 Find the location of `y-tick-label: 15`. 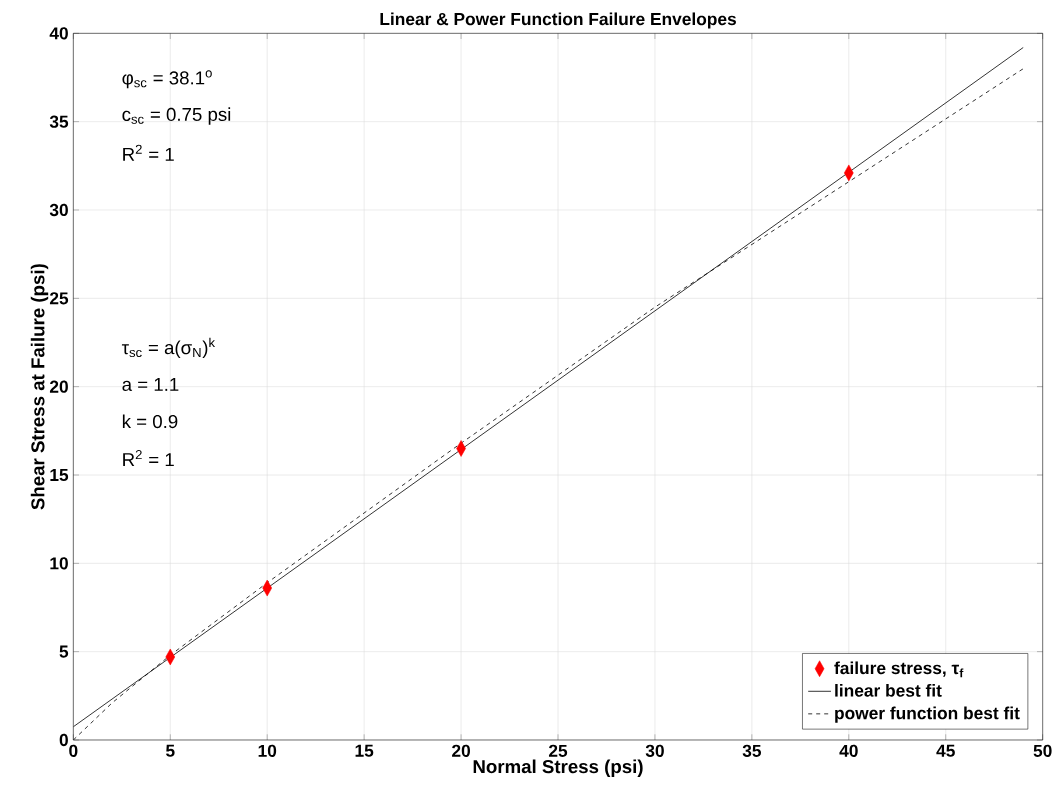

y-tick-label: 15 is located at coordinates (59, 475).